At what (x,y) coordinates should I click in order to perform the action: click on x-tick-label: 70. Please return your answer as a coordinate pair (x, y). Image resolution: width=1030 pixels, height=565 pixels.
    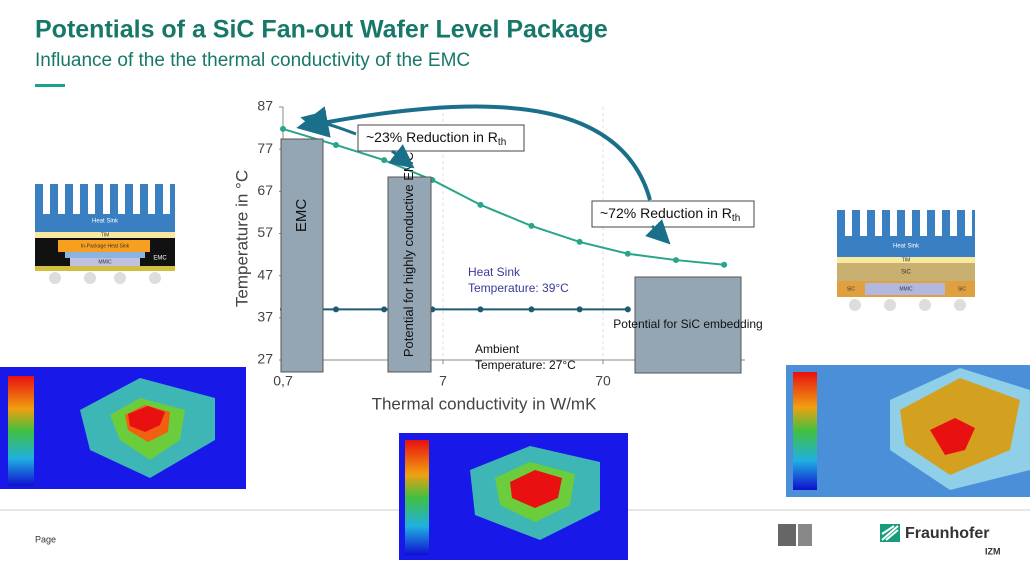
    Looking at the image, I should click on (603, 381).